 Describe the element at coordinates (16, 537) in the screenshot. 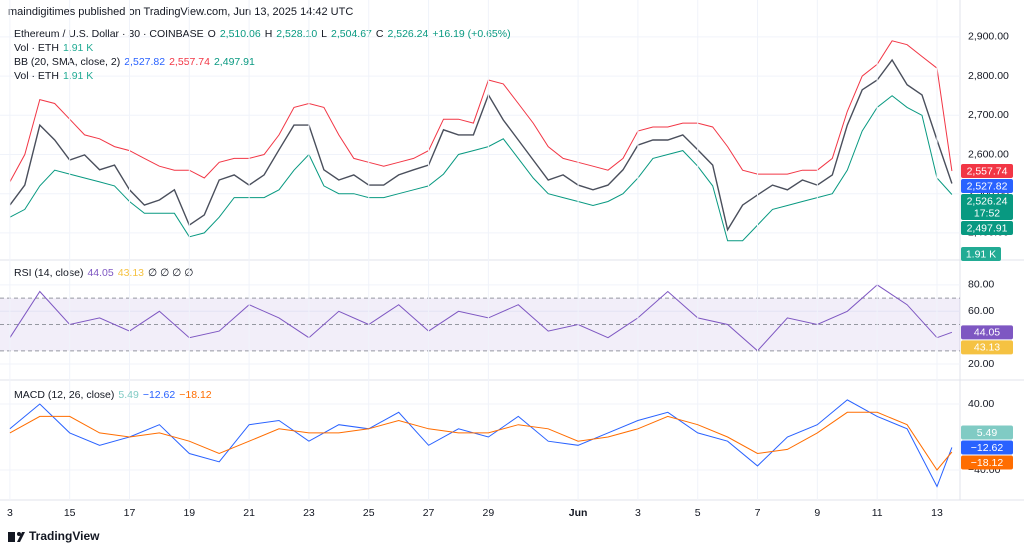

I see `logo` at that location.